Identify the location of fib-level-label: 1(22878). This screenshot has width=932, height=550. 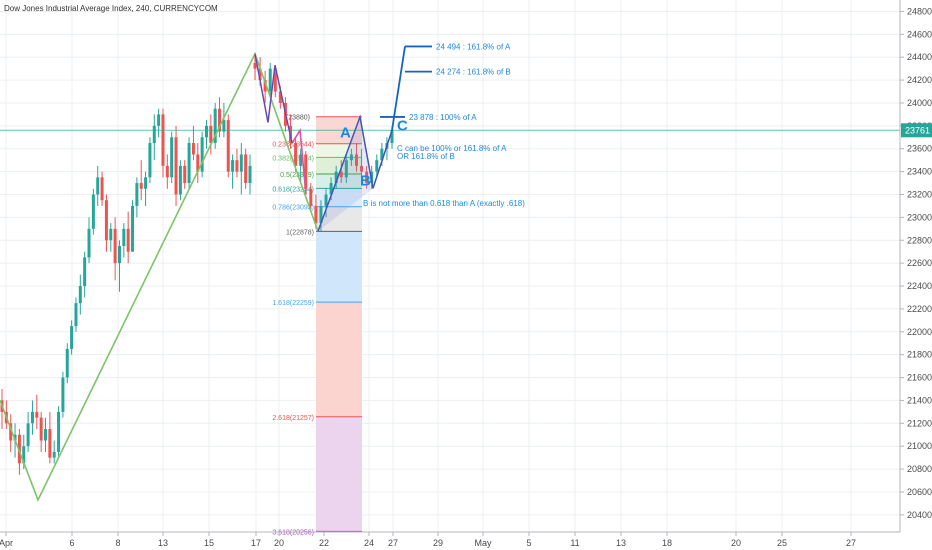
(300, 232).